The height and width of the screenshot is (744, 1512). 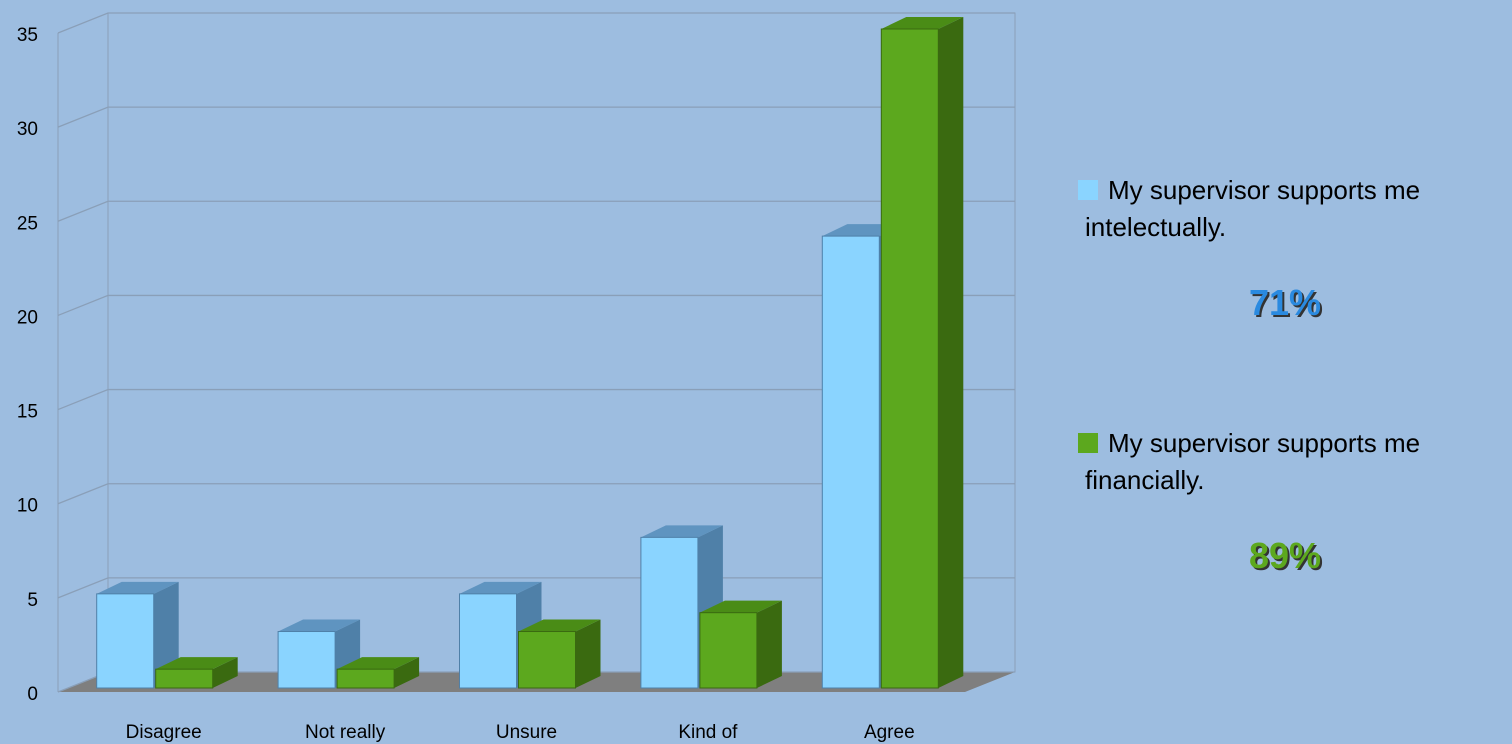 I want to click on legend-annotation: 89%, so click(x=1285, y=555).